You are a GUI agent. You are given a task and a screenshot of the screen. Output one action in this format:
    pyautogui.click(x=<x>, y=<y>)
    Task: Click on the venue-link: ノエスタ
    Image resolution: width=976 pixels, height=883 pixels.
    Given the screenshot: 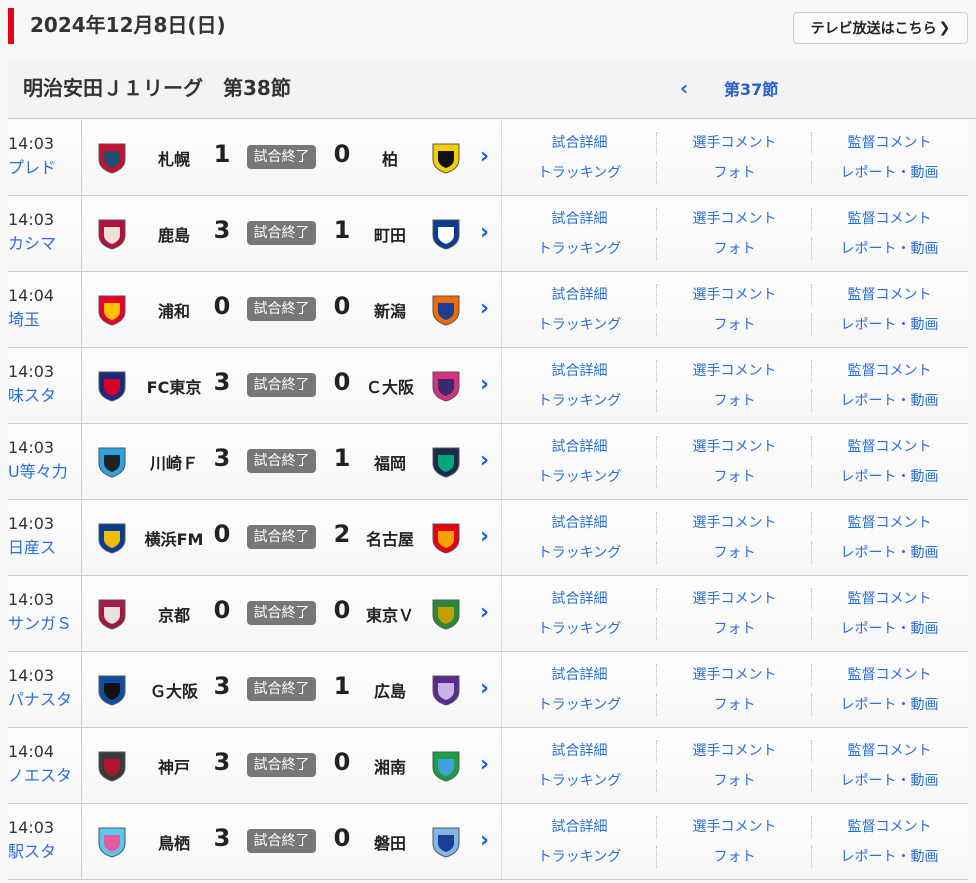 What is the action you would take?
    pyautogui.click(x=40, y=775)
    